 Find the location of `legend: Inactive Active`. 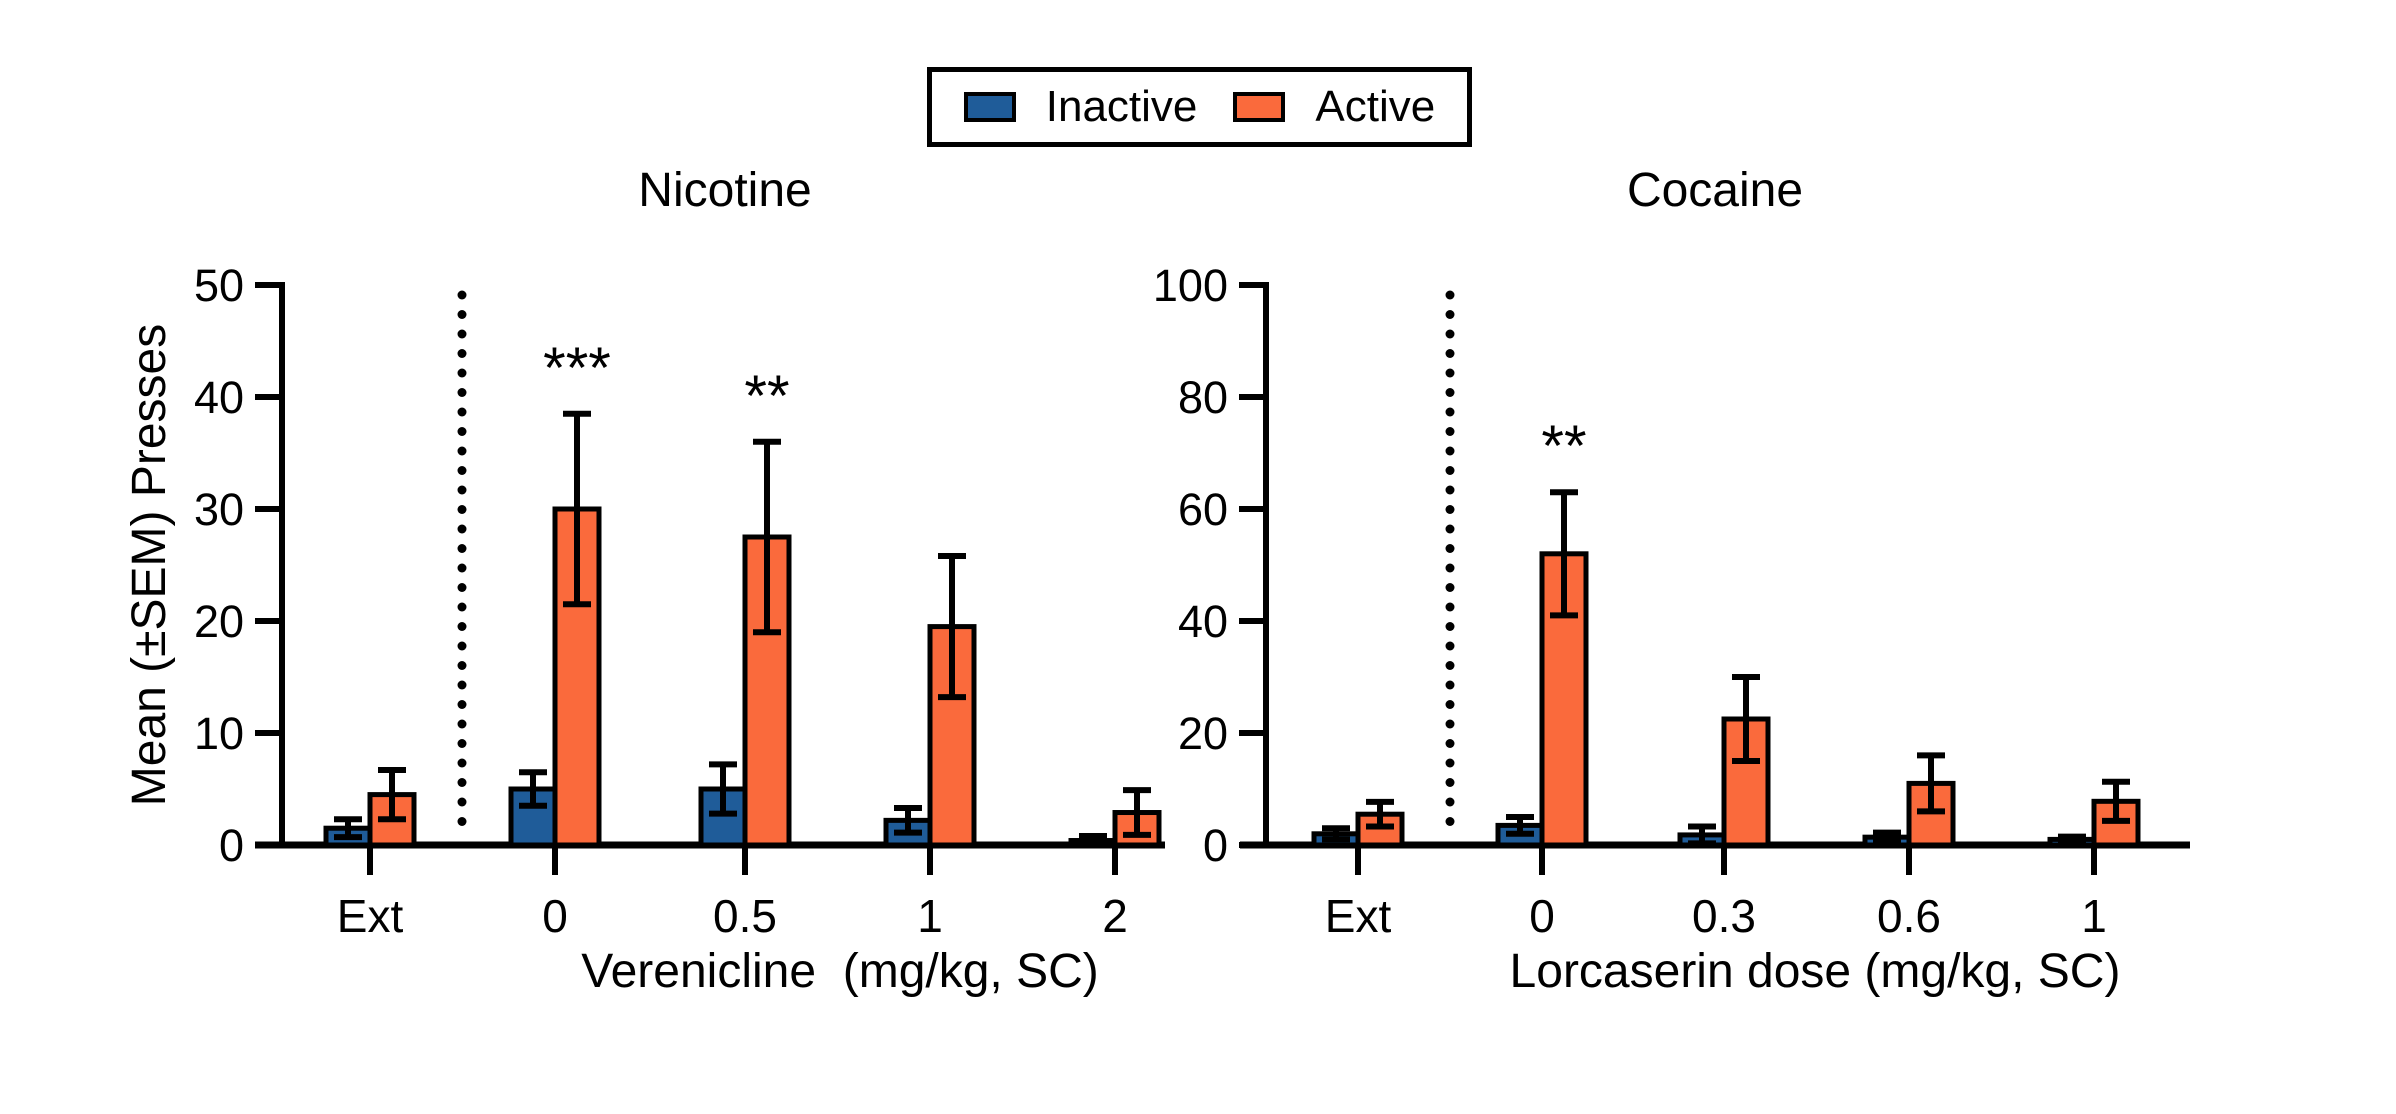

legend: Inactive Active is located at coordinates (1199, 107).